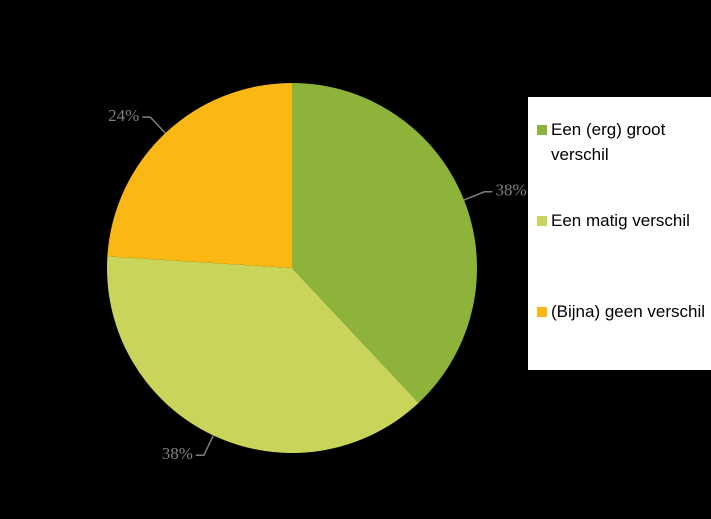 The image size is (711, 519). I want to click on pie-slice, so click(200, 175).